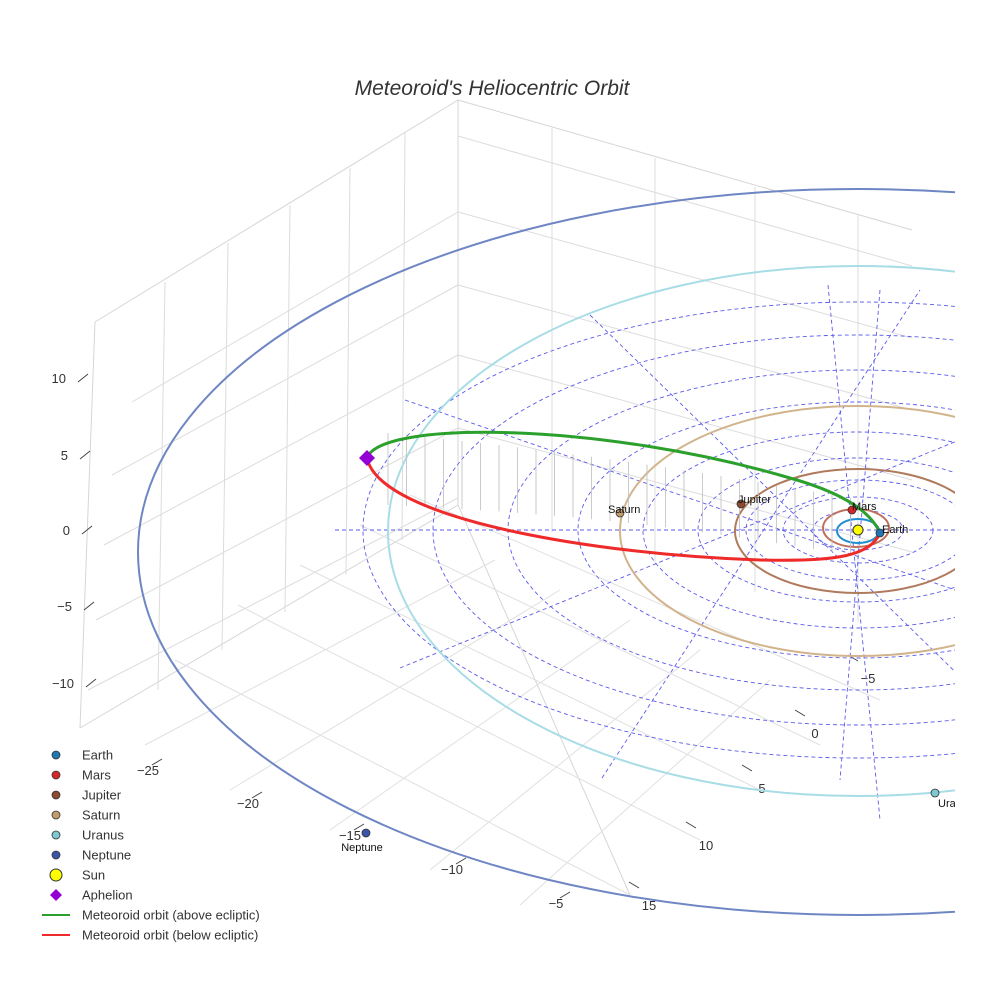 The height and width of the screenshot is (984, 984). Describe the element at coordinates (362, 848) in the screenshot. I see `planet-label: Neptune` at that location.